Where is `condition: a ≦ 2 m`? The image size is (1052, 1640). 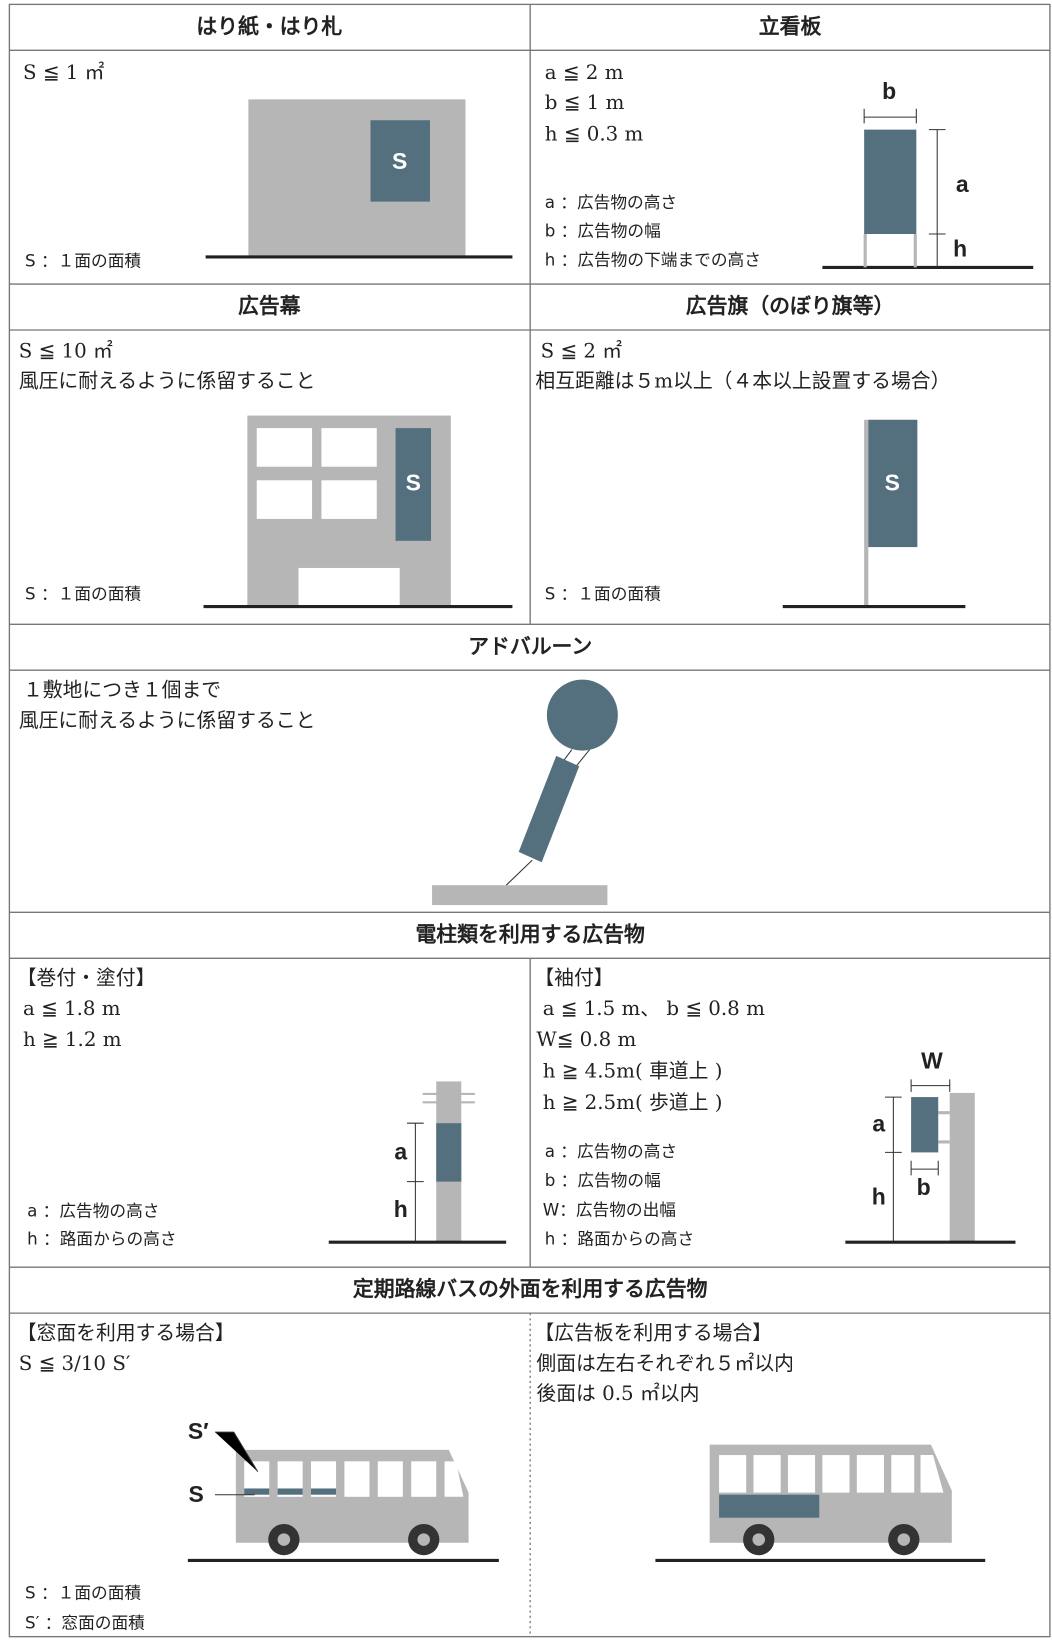 condition: a ≦ 2 m is located at coordinates (584, 72).